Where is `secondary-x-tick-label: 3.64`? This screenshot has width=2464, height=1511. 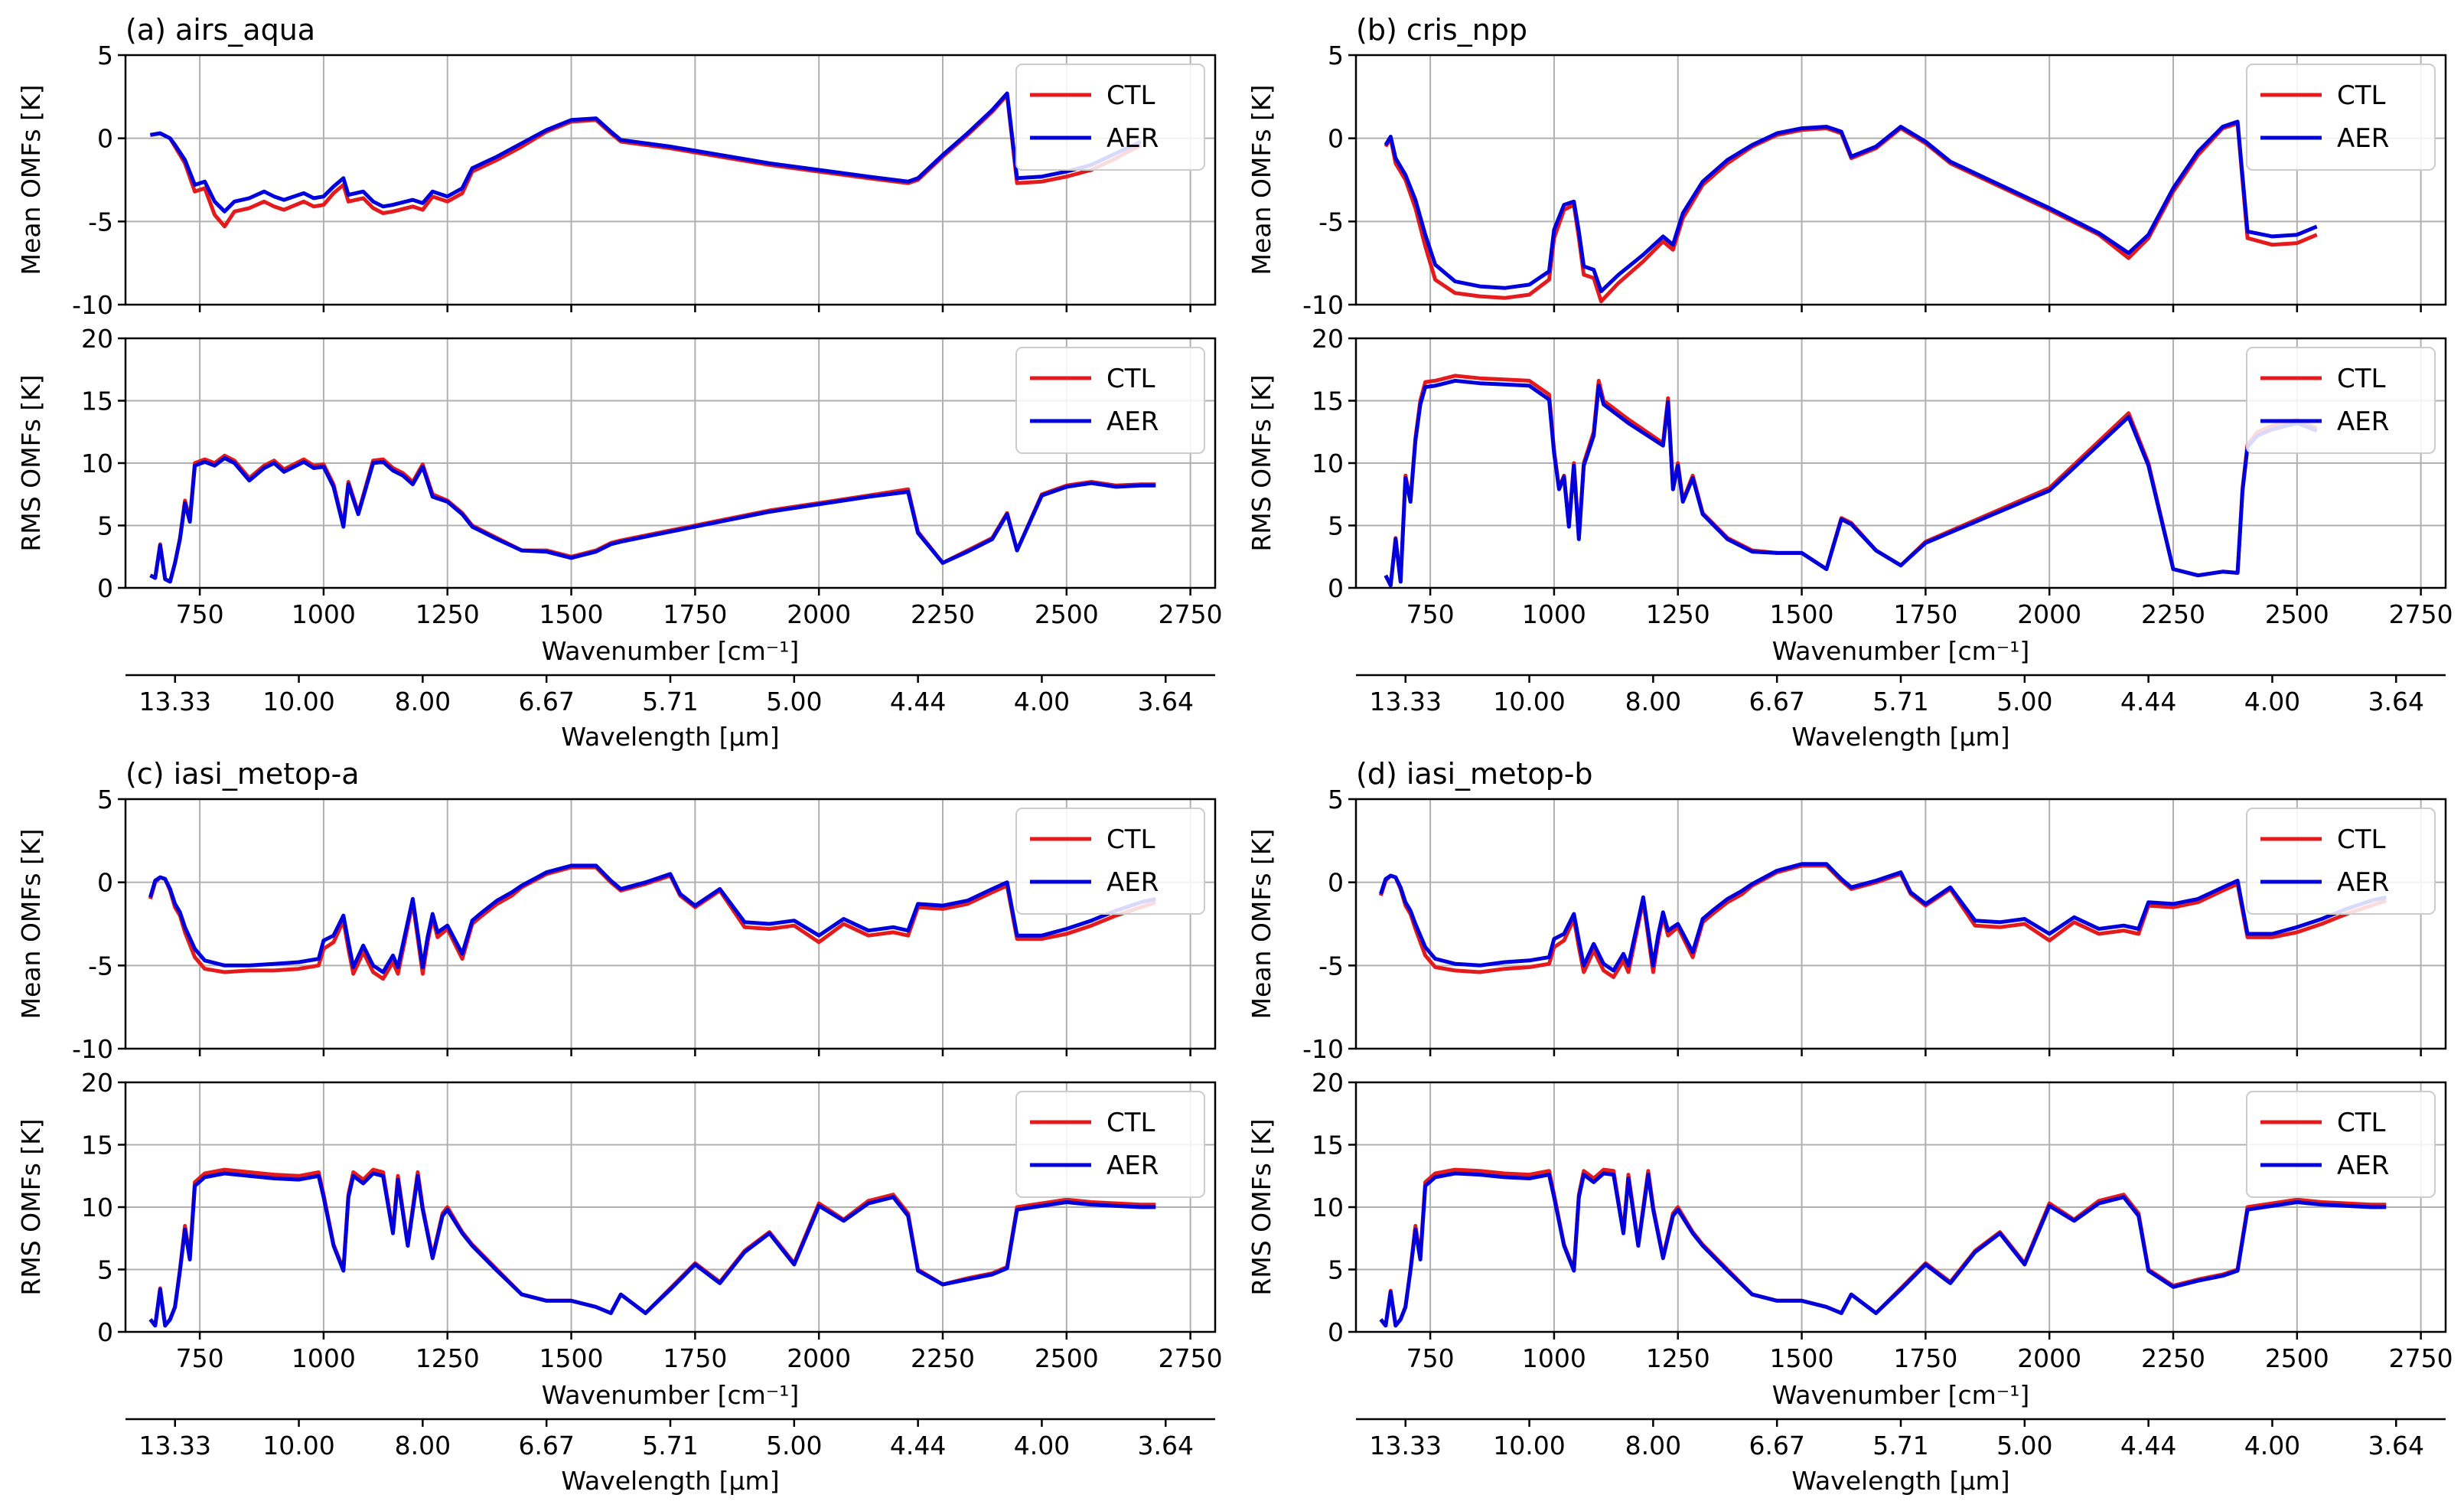
secondary-x-tick-label: 3.64 is located at coordinates (2396, 701).